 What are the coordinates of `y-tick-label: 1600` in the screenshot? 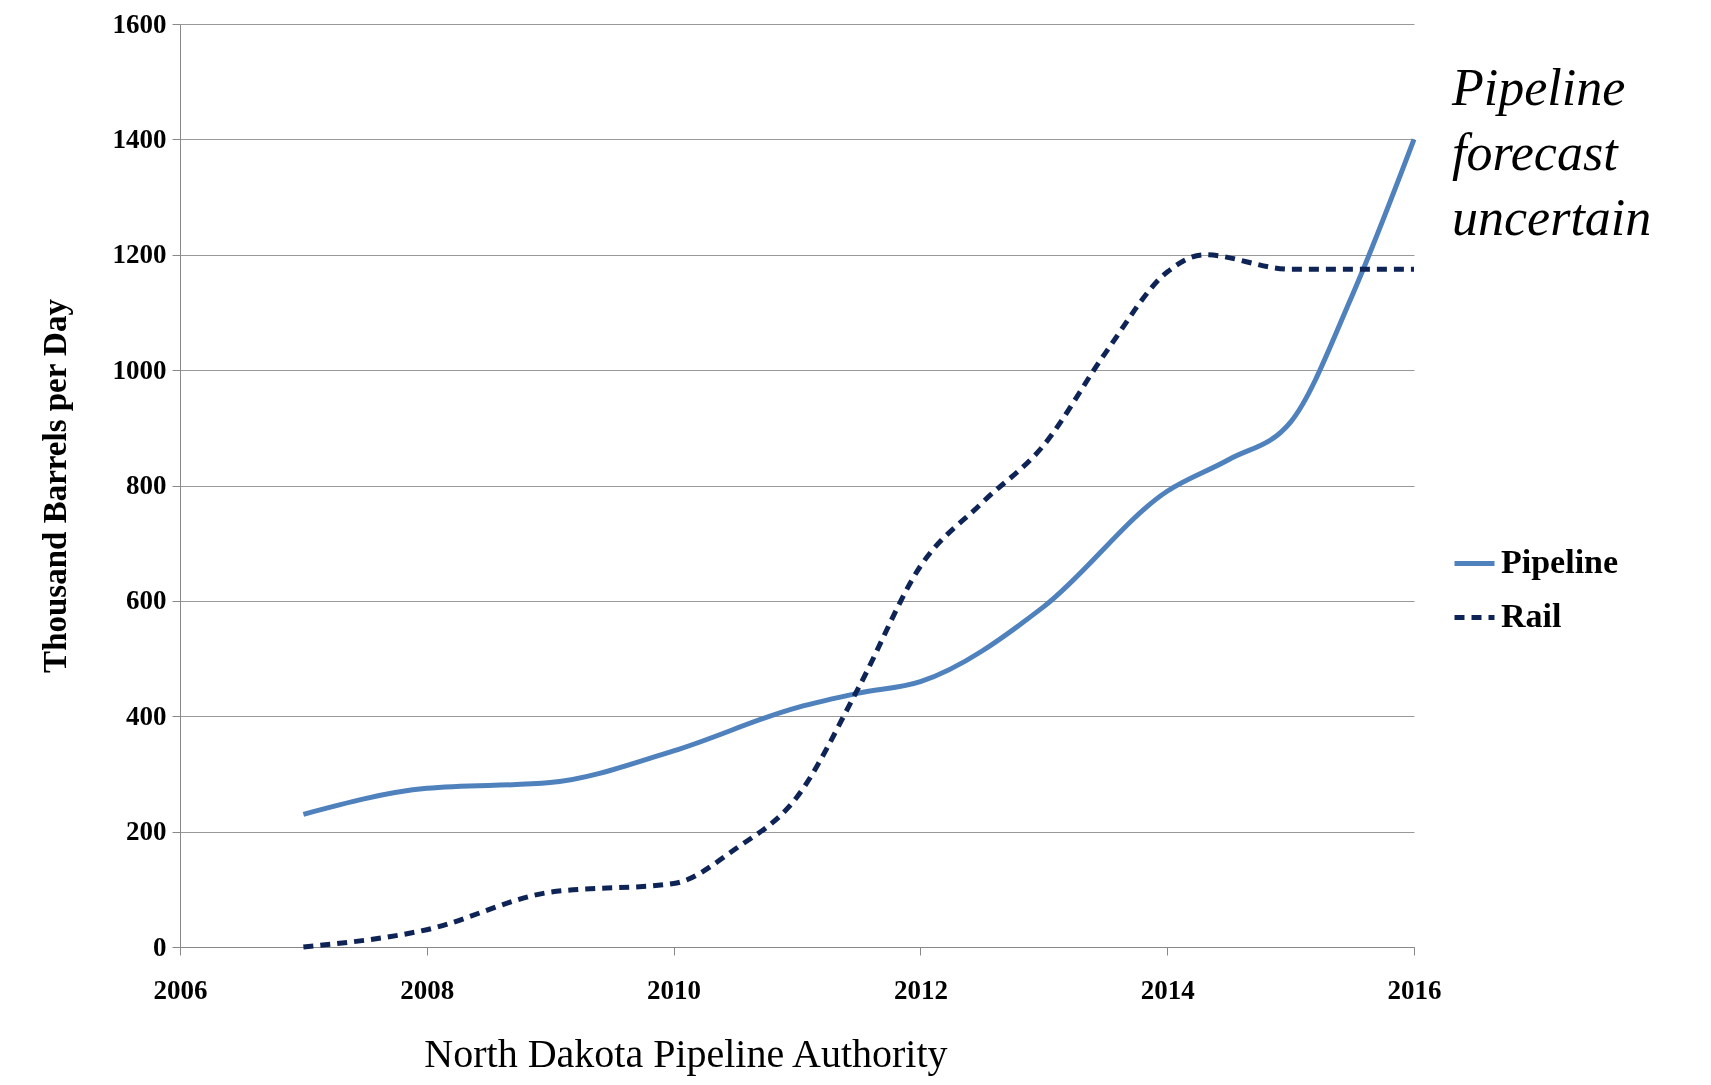 It's located at (139, 23).